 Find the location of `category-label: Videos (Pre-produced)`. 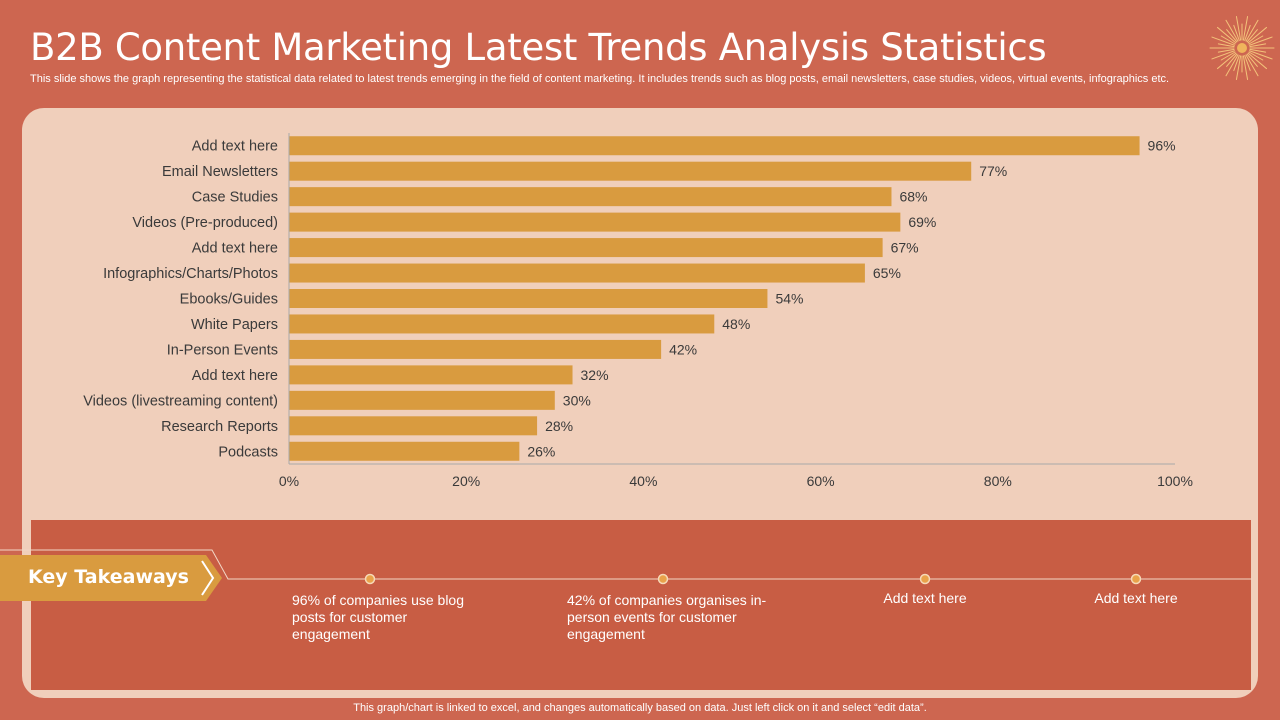

category-label: Videos (Pre-produced) is located at coordinates (205, 223).